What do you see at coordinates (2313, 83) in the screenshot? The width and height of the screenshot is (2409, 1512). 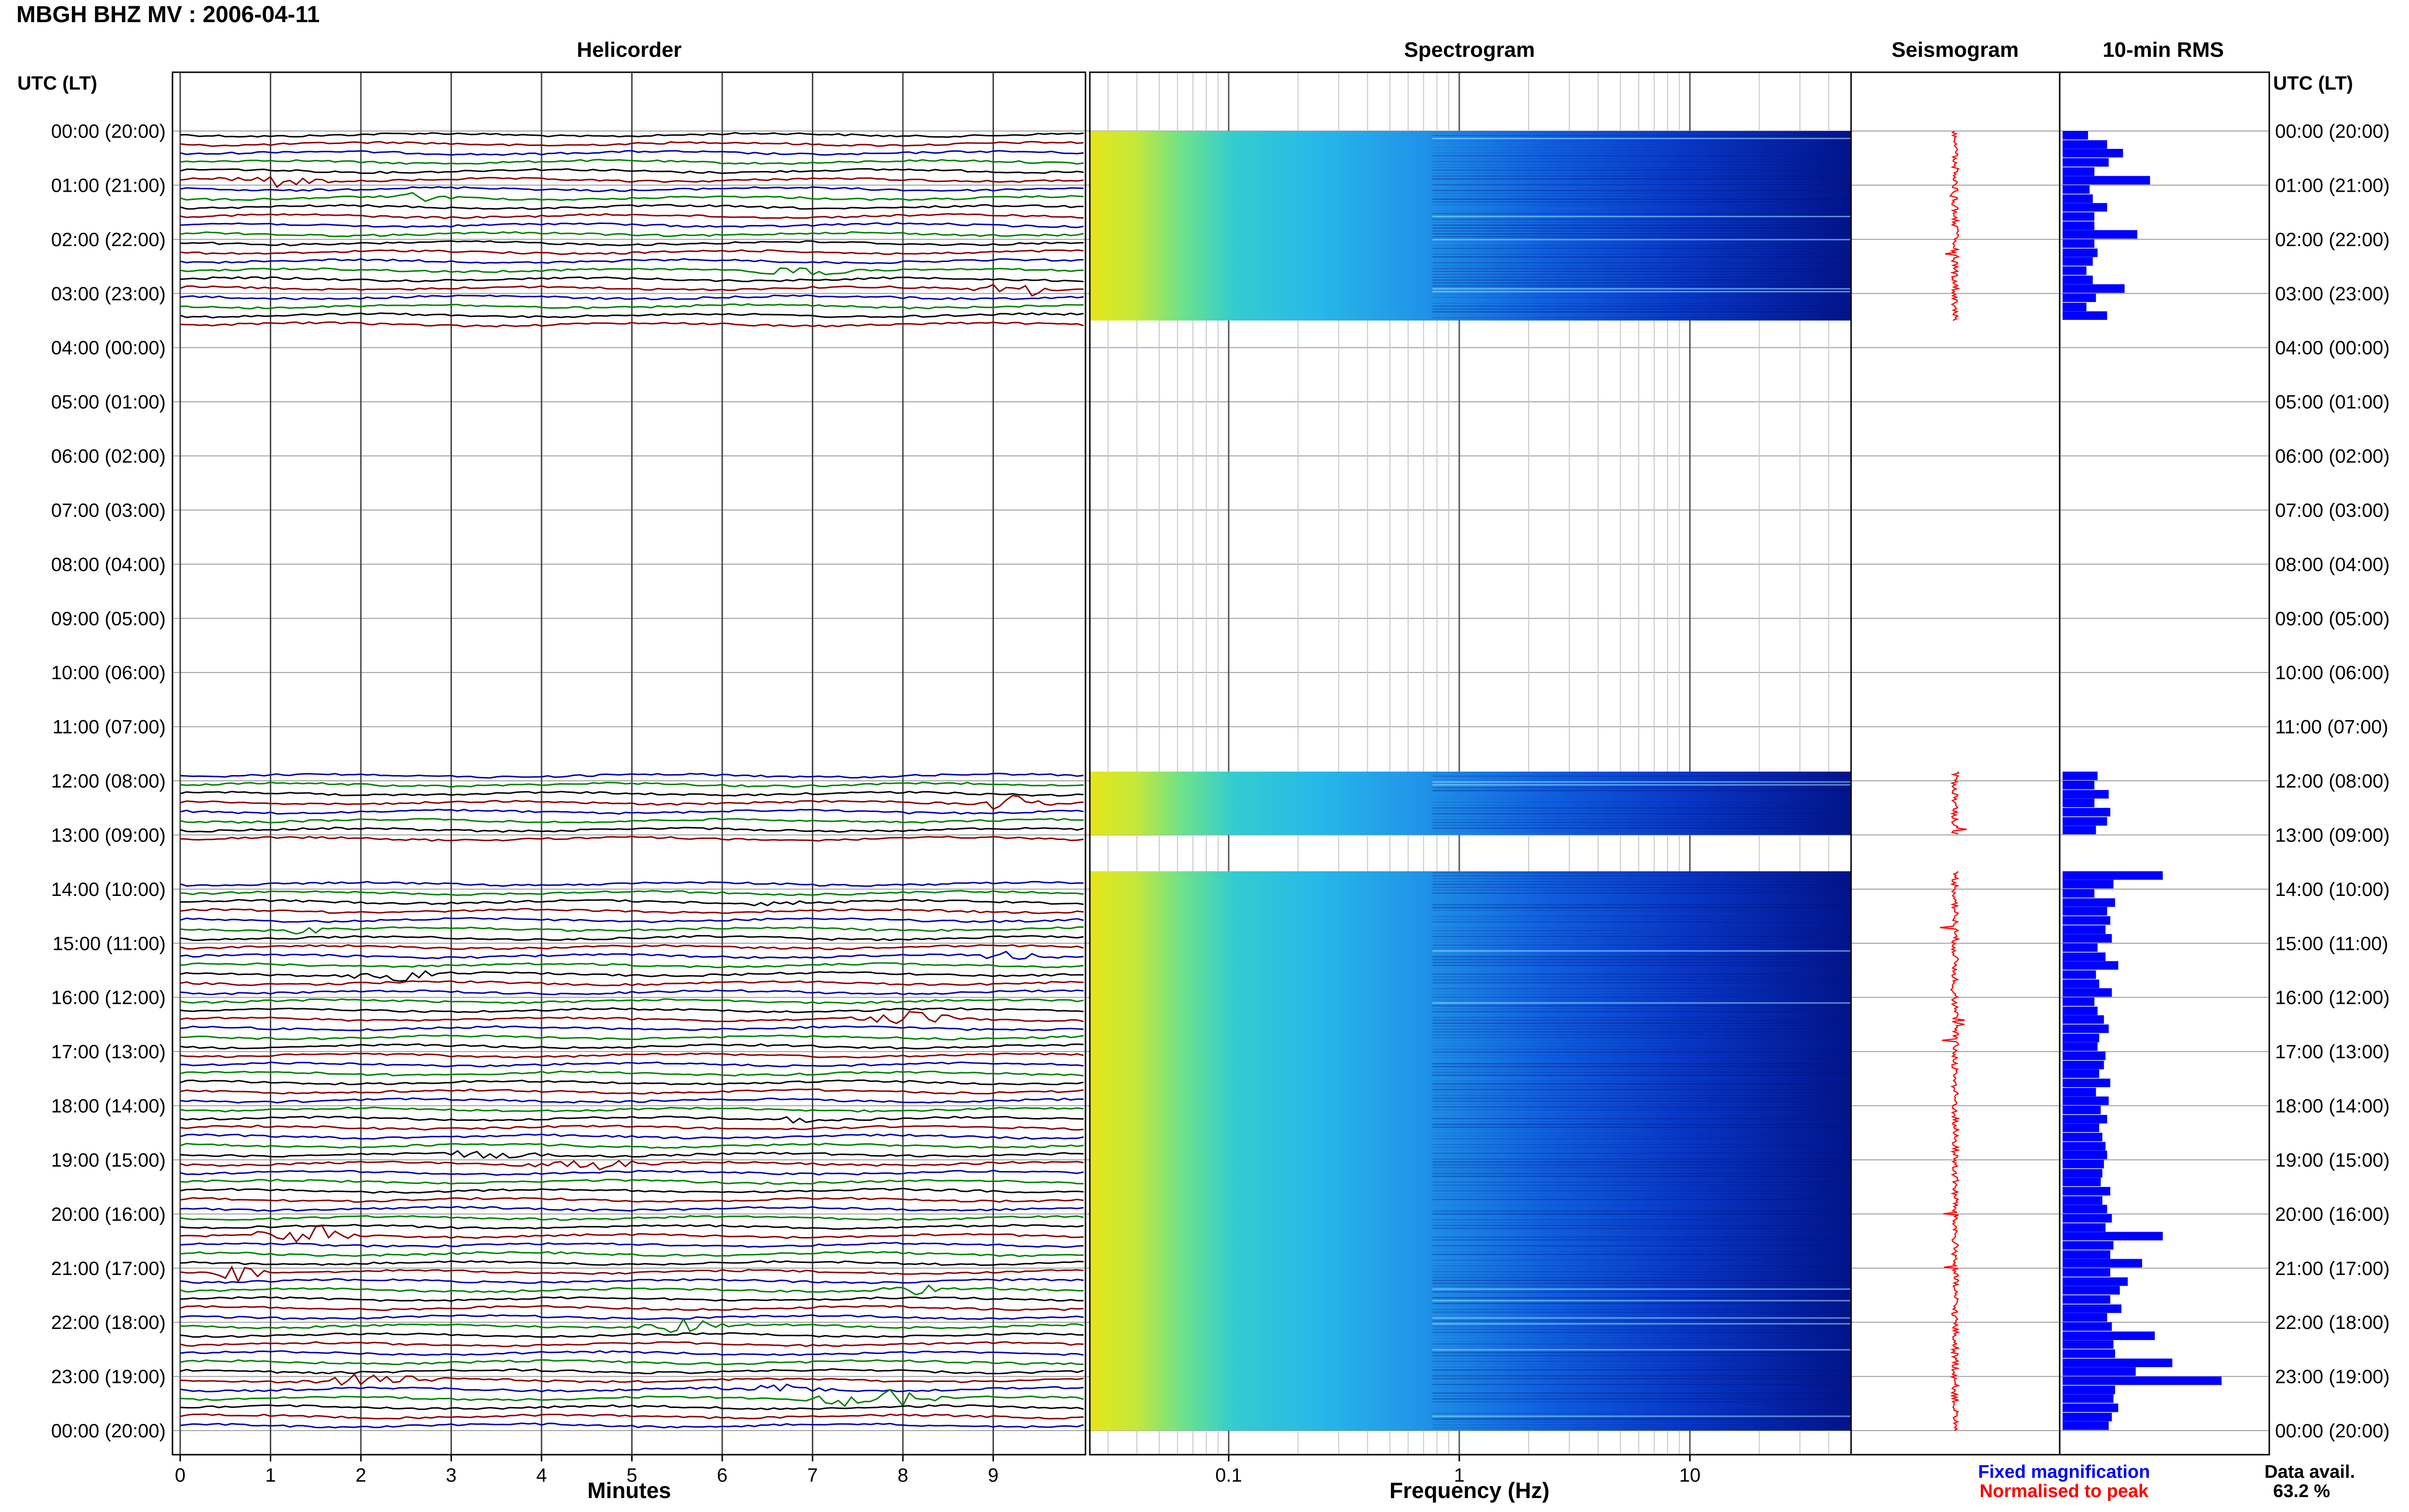 I see `utc-label-right: UTC (LT)` at bounding box center [2313, 83].